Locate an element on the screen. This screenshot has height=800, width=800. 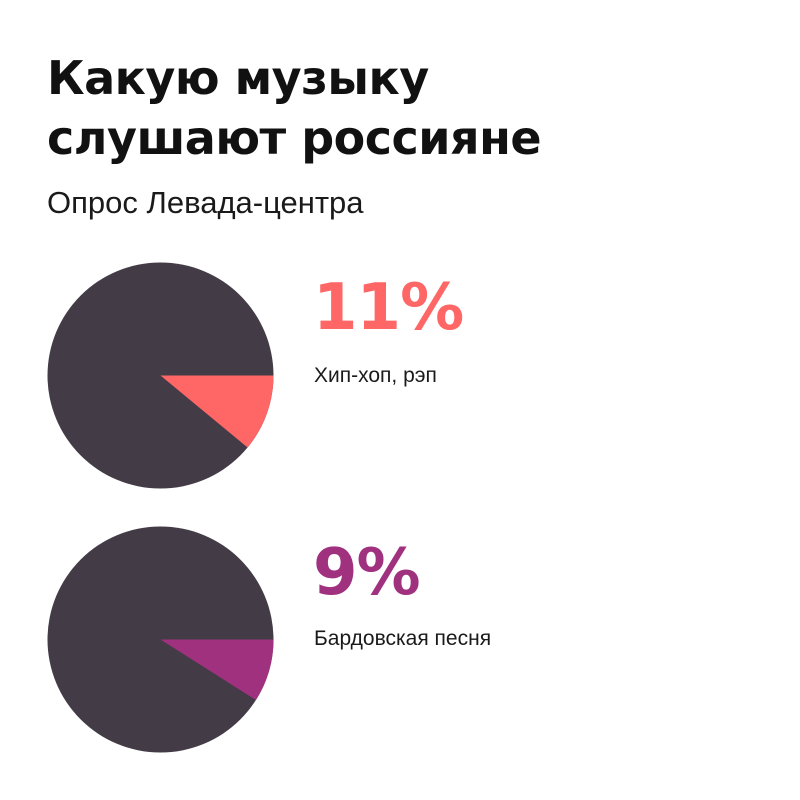
category-label-bard-song: Бардовская песня is located at coordinates (403, 638).